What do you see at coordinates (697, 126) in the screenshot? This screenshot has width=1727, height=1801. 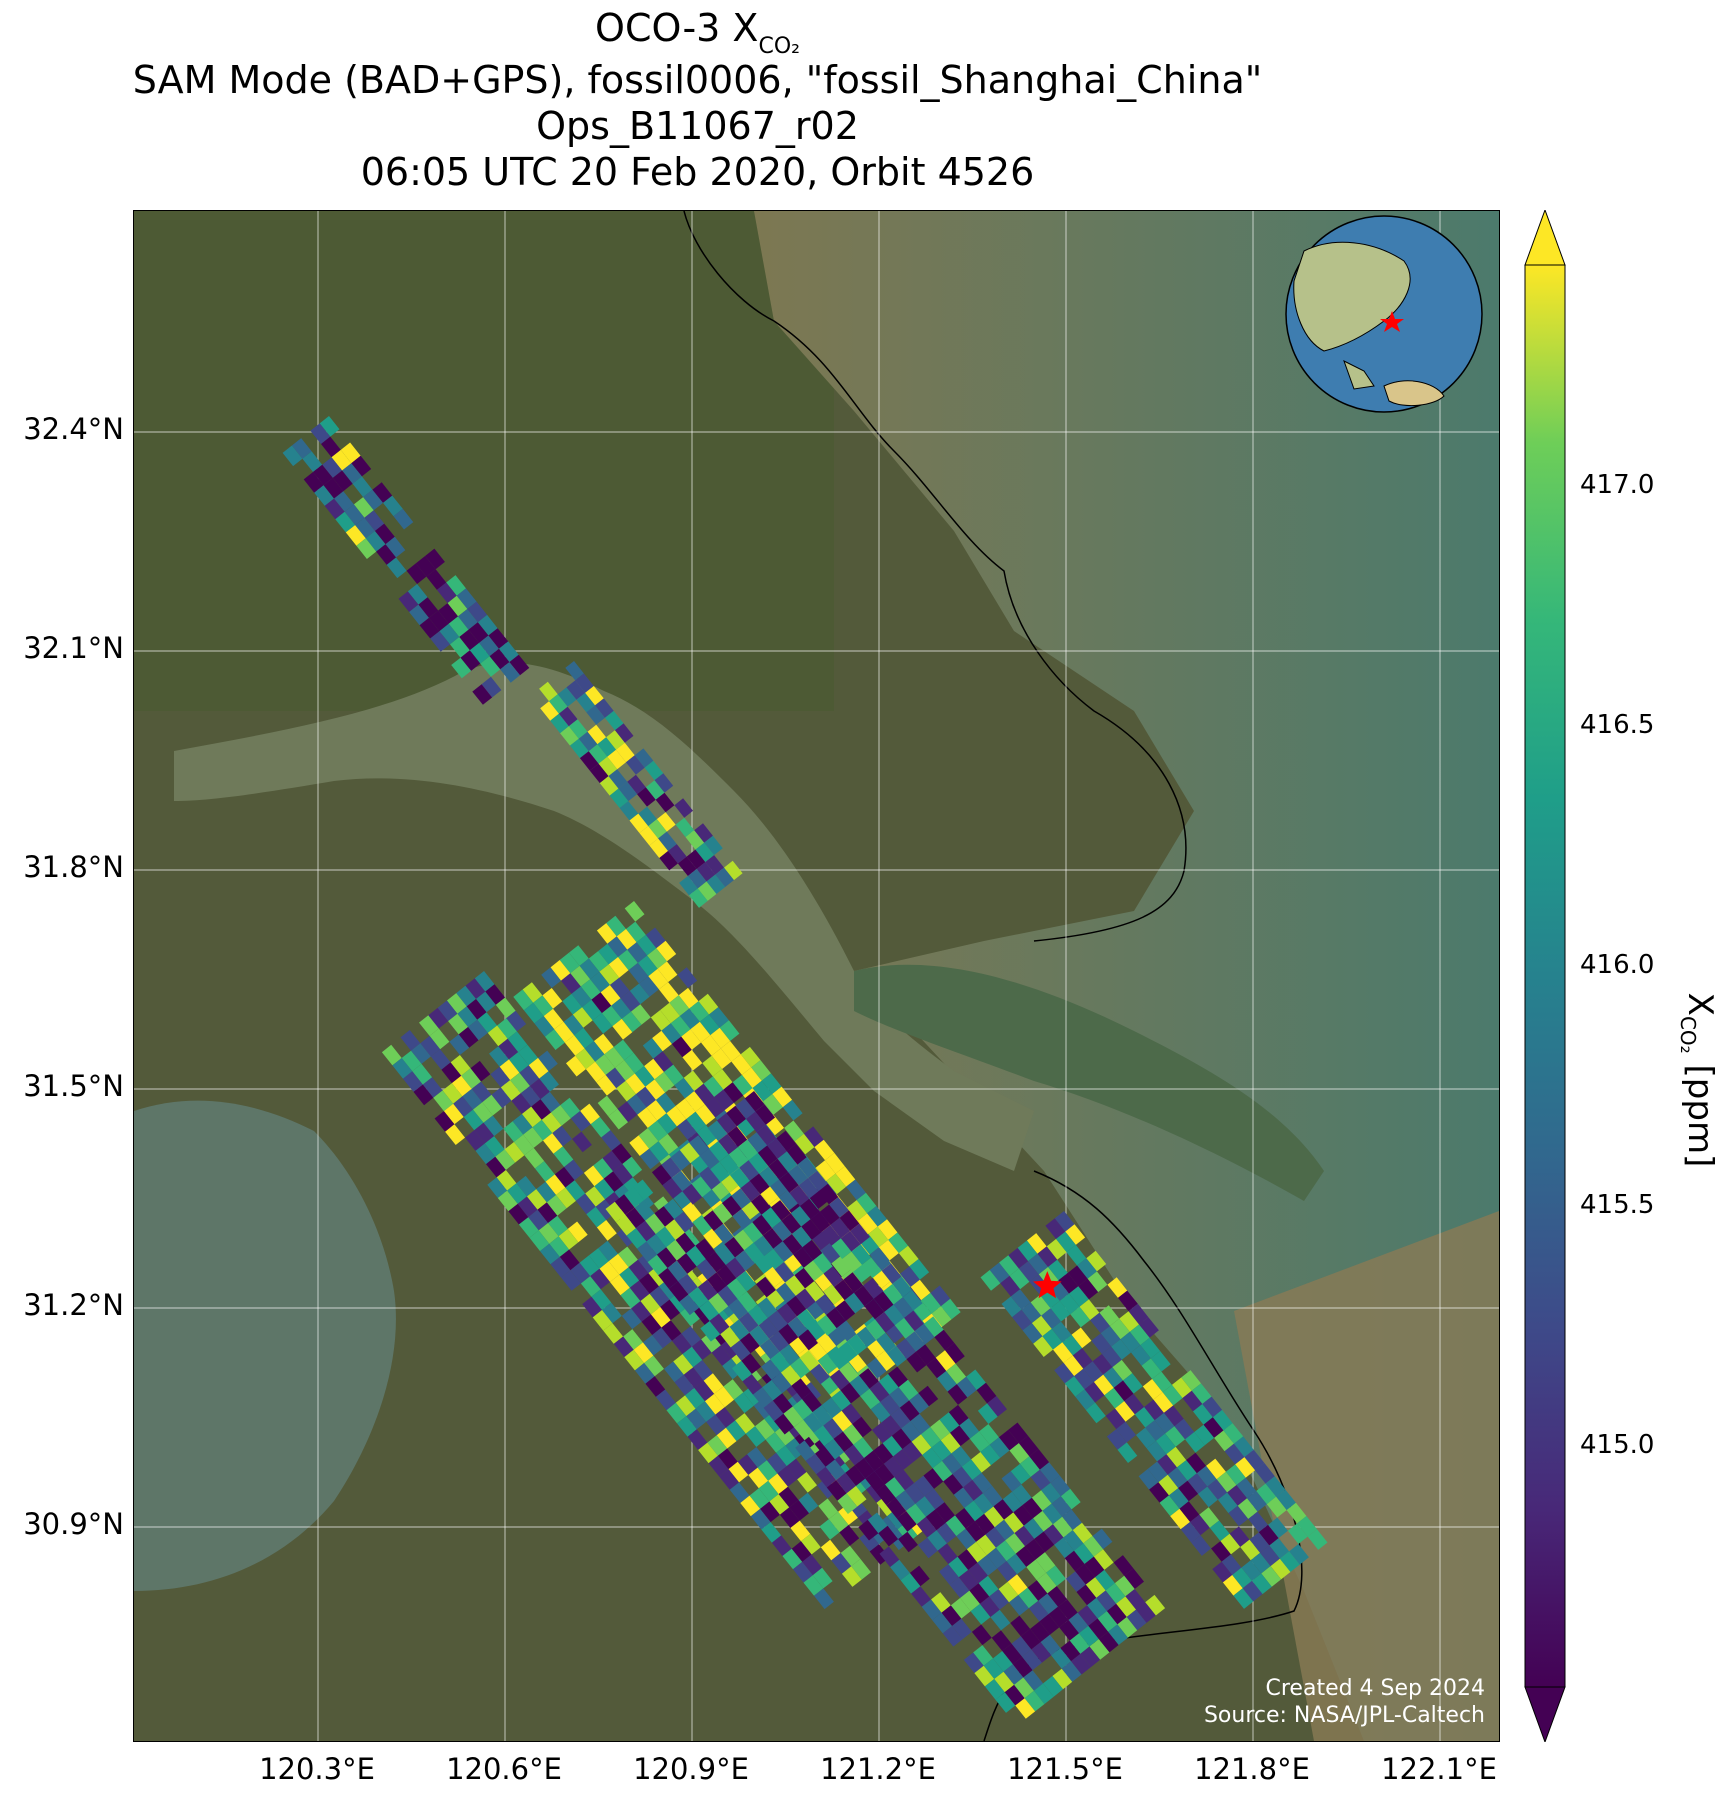 I see `figure-title-ops: Ops_B11067_r02` at bounding box center [697, 126].